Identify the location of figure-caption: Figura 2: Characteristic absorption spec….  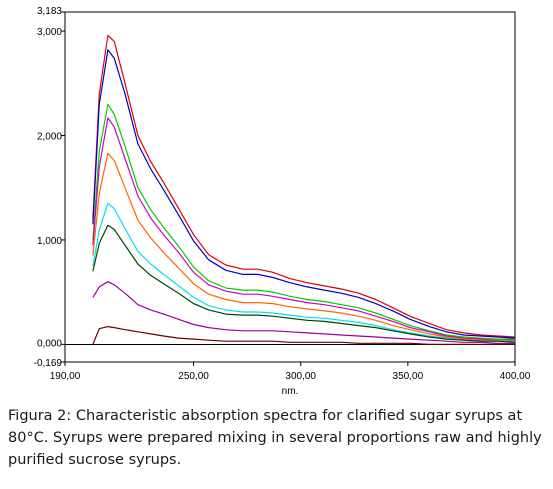
(278, 438).